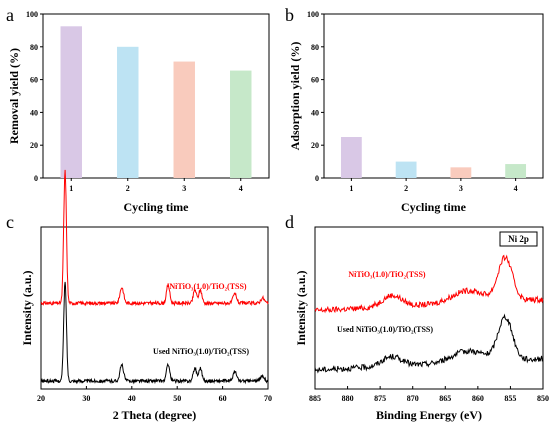  Describe the element at coordinates (41, 398) in the screenshot. I see `panel-c-xtick-label: 20` at that location.